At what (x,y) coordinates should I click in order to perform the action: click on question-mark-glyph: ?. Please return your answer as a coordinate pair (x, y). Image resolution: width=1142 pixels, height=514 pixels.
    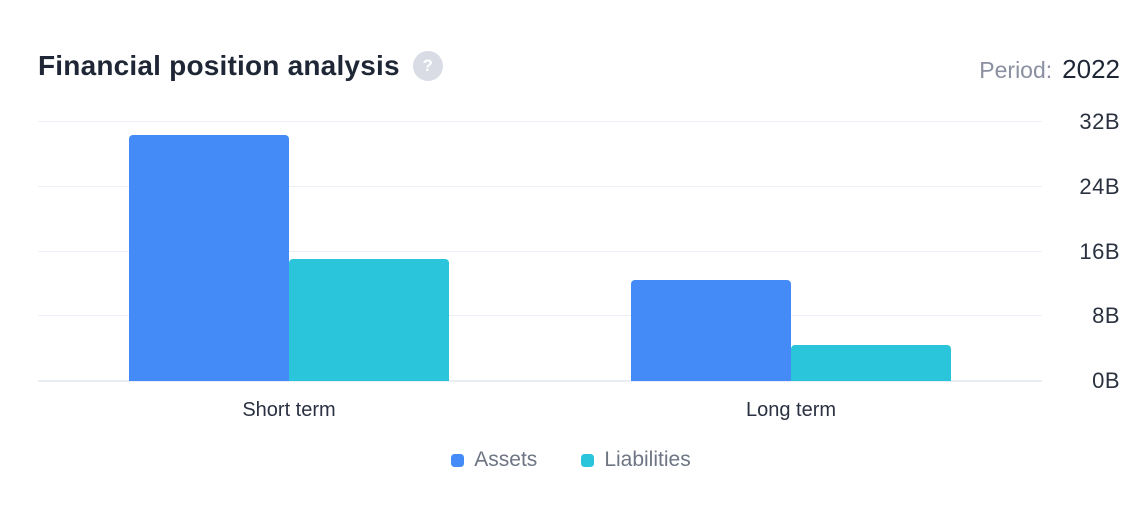
    Looking at the image, I should click on (427, 65).